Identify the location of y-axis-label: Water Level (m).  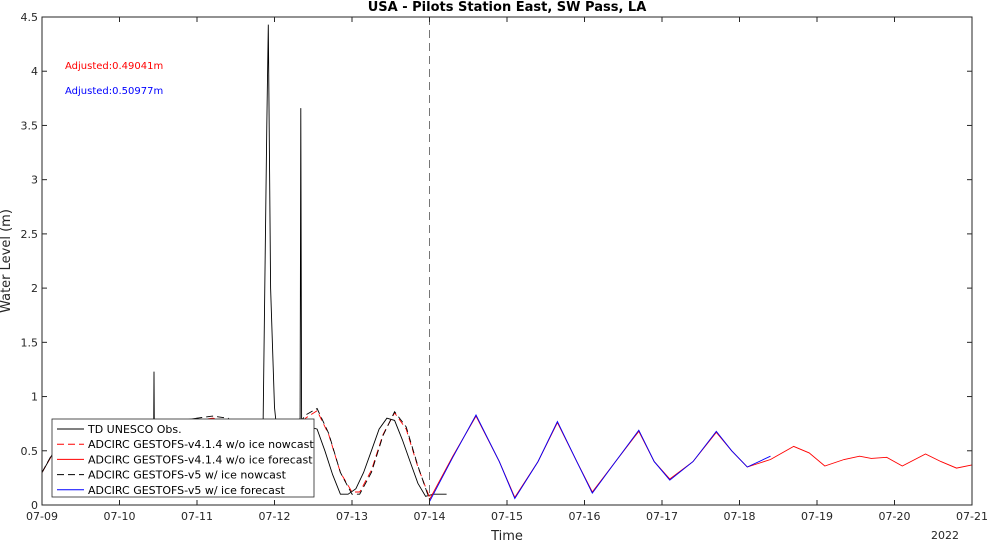
(7, 261).